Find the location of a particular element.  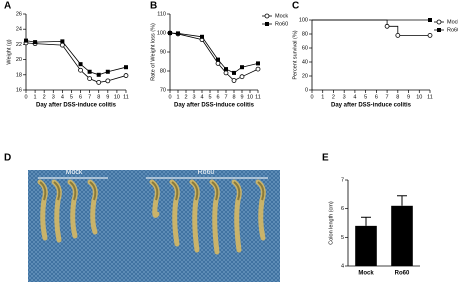

x-tick-label: Ro60 is located at coordinates (402, 274).